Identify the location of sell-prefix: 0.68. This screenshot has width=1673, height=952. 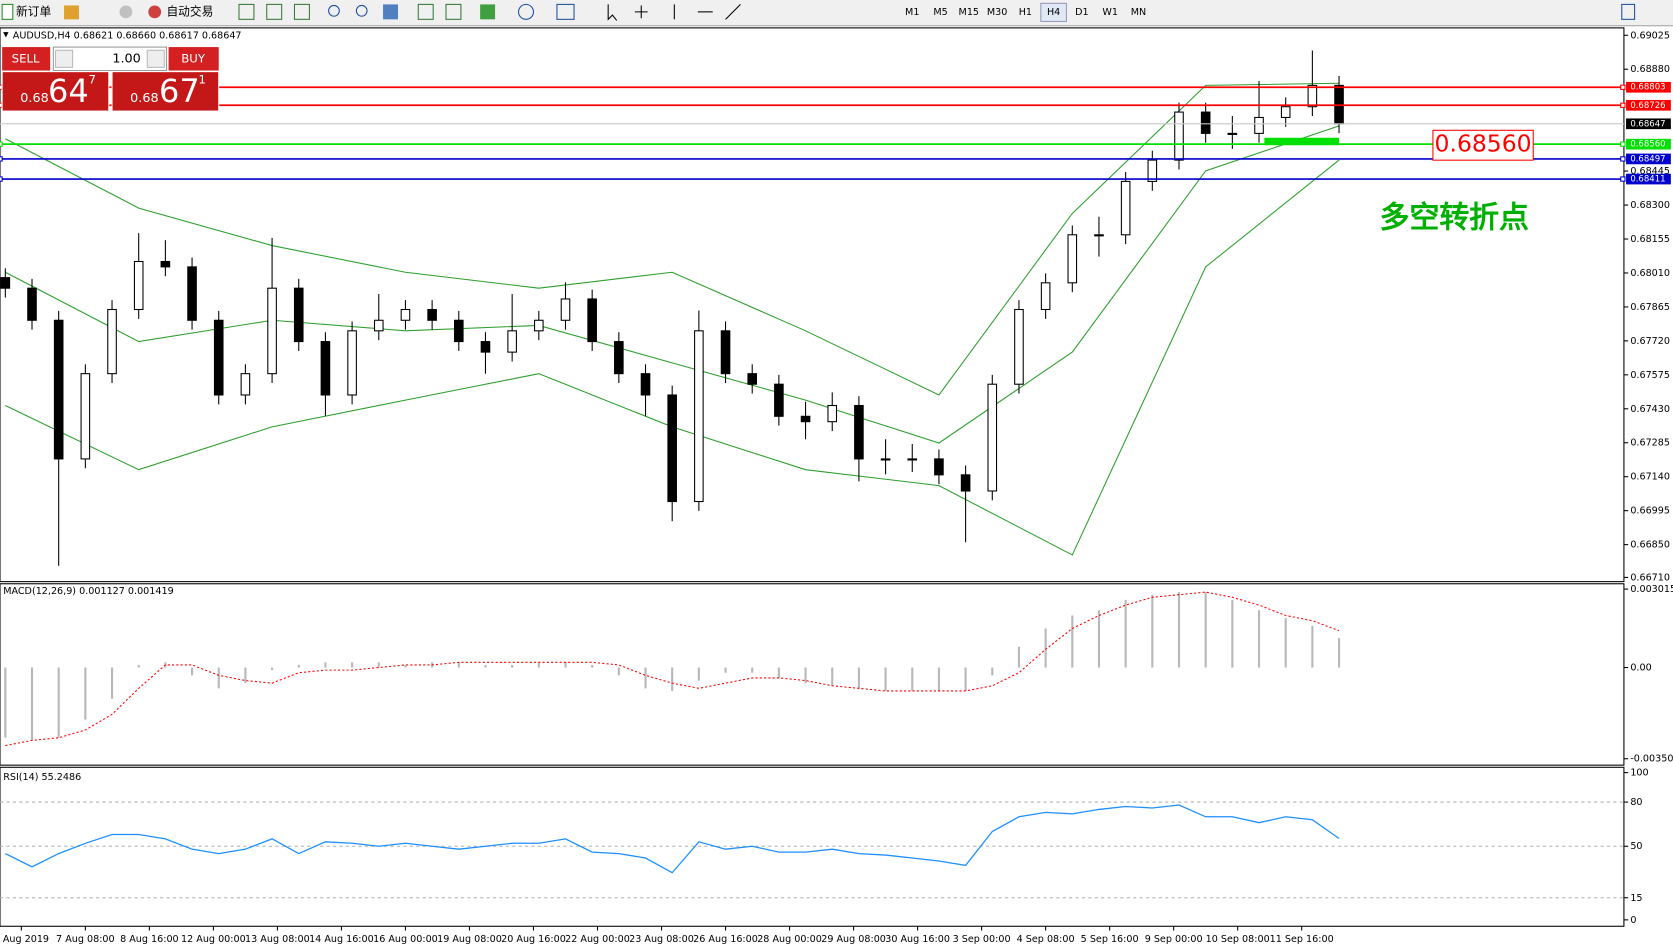
(34, 98).